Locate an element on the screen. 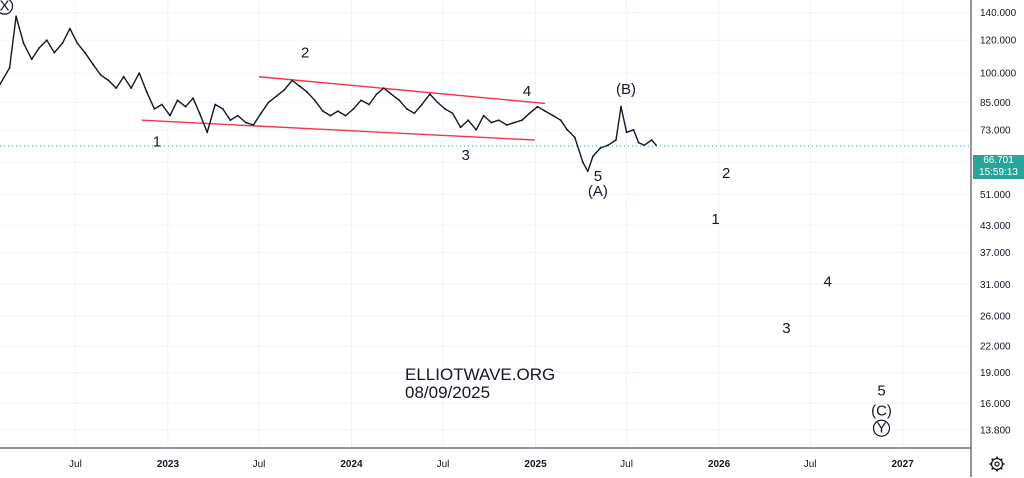  watermark-line1: ELLIOTWAVE.ORG is located at coordinates (480, 374).